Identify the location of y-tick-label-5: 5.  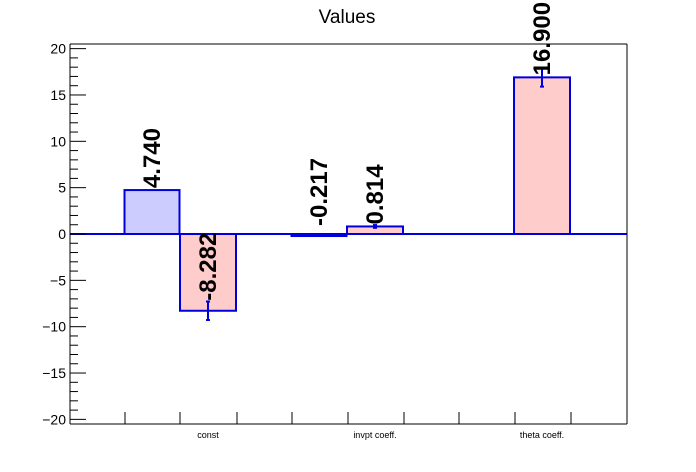
(62, 188).